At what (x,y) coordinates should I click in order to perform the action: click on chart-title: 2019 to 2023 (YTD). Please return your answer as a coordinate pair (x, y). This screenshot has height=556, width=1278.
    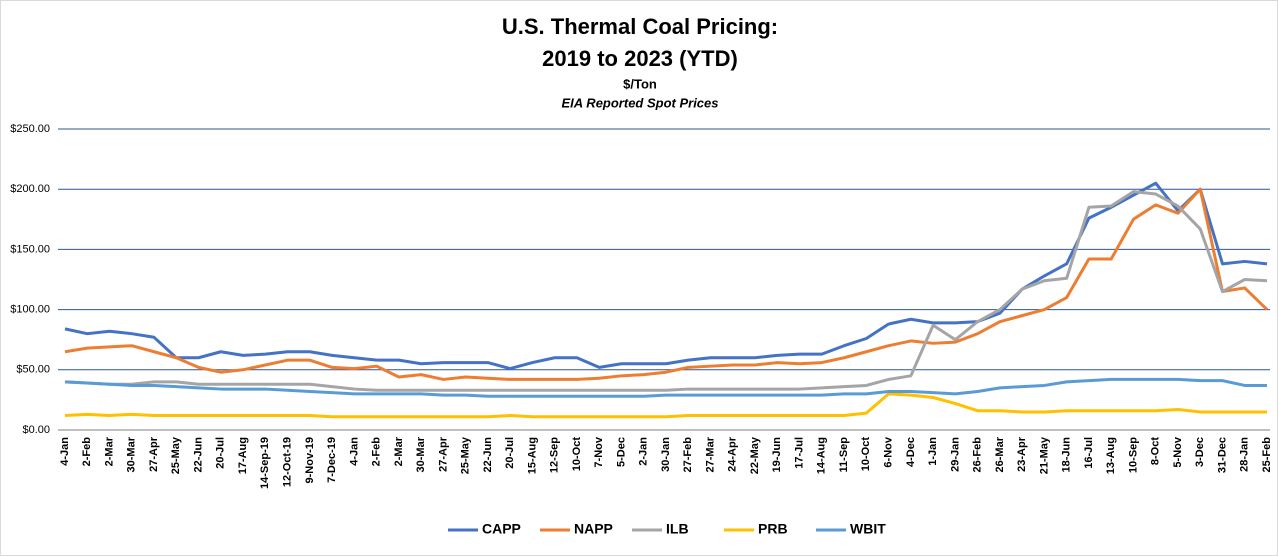
    Looking at the image, I should click on (640, 58).